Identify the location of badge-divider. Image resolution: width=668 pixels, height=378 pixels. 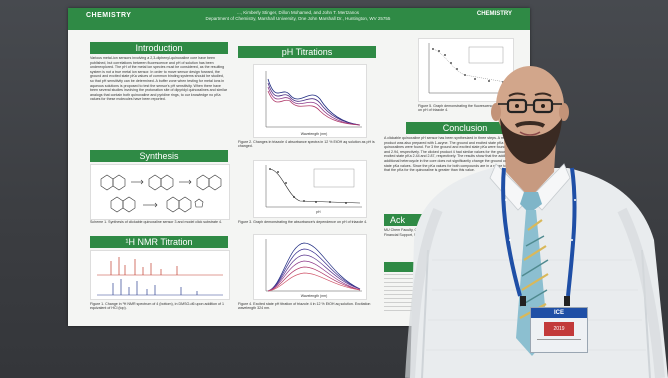
(559, 339).